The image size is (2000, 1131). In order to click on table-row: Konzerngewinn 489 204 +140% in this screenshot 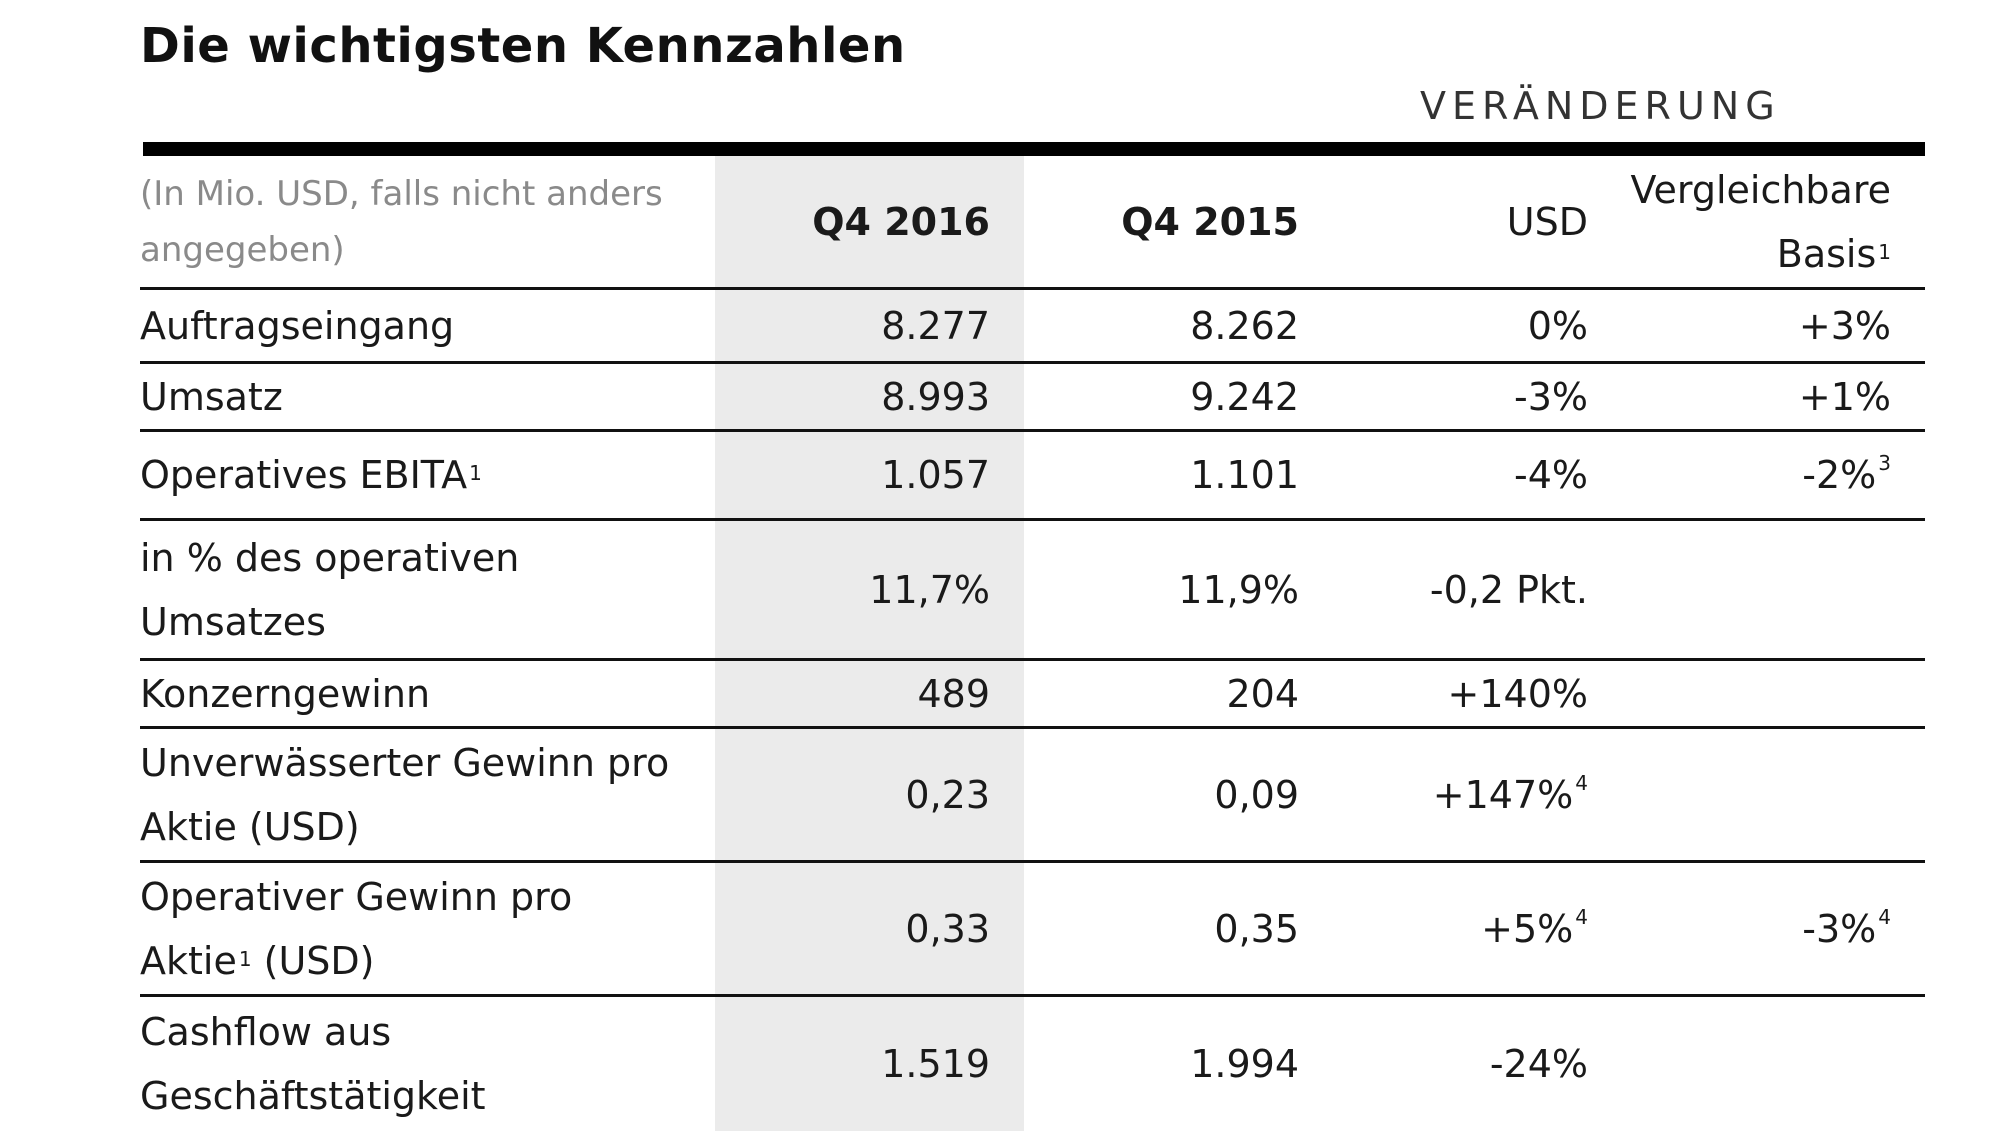, I will do `click(1032, 695)`.